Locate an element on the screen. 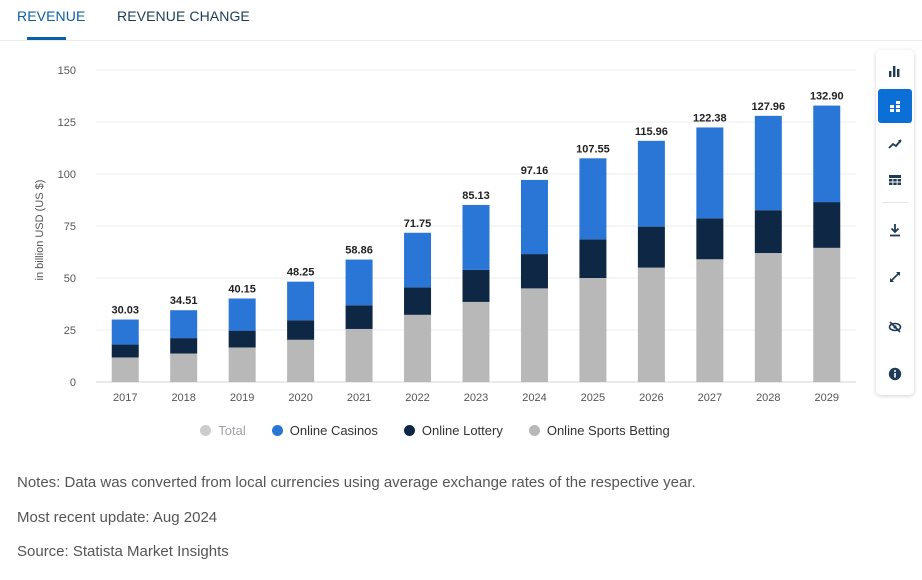 This screenshot has height=580, width=922. legend-dot-online-casinos is located at coordinates (277, 430).